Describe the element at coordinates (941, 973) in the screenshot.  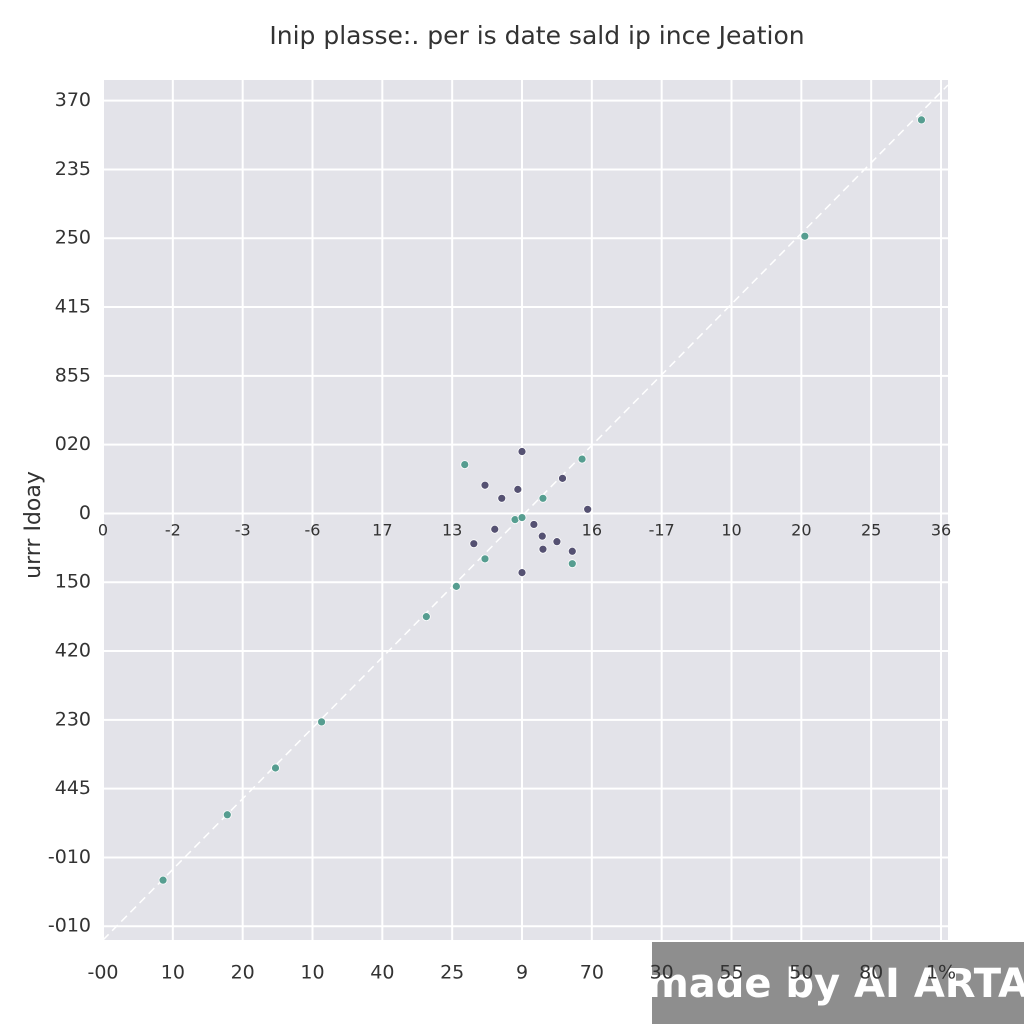
I see `x-tick-label: 1%` at that location.